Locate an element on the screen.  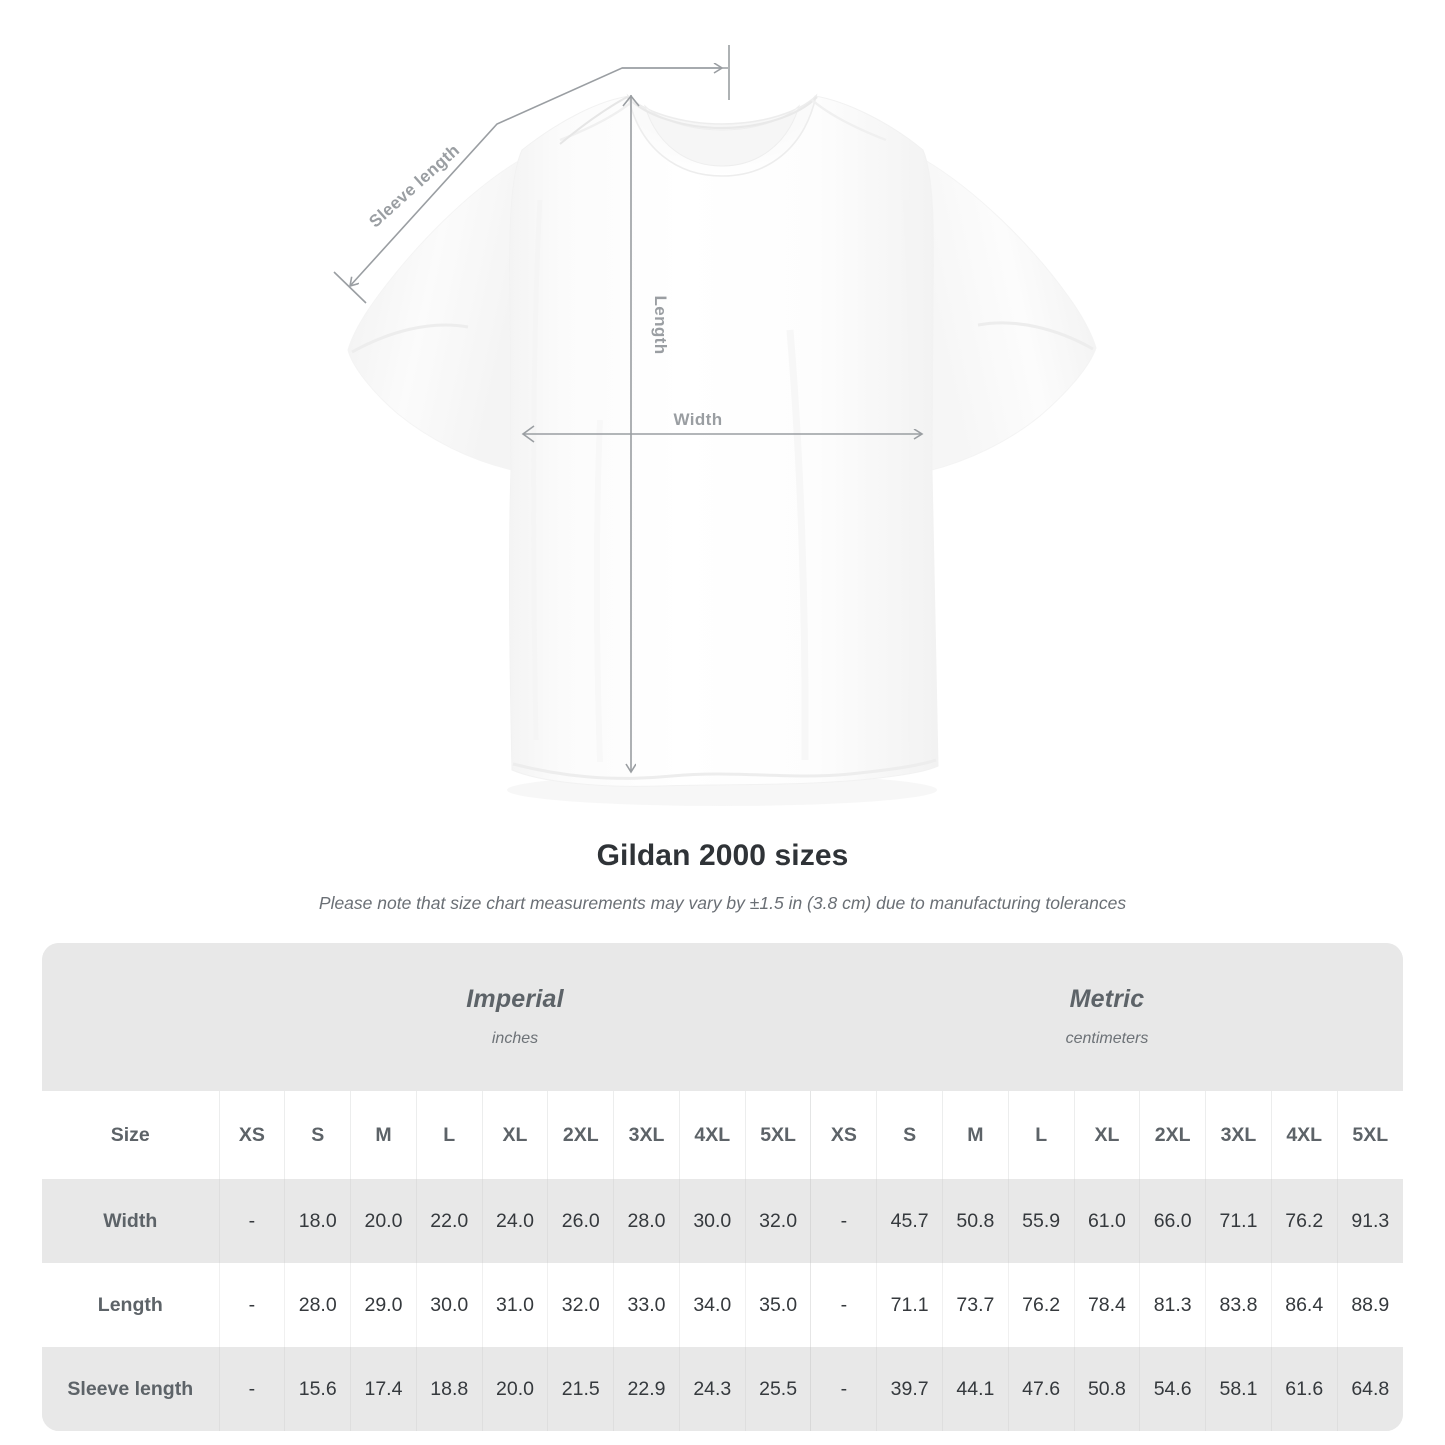
cell-length-imp-xs: - is located at coordinates (251, 1305).